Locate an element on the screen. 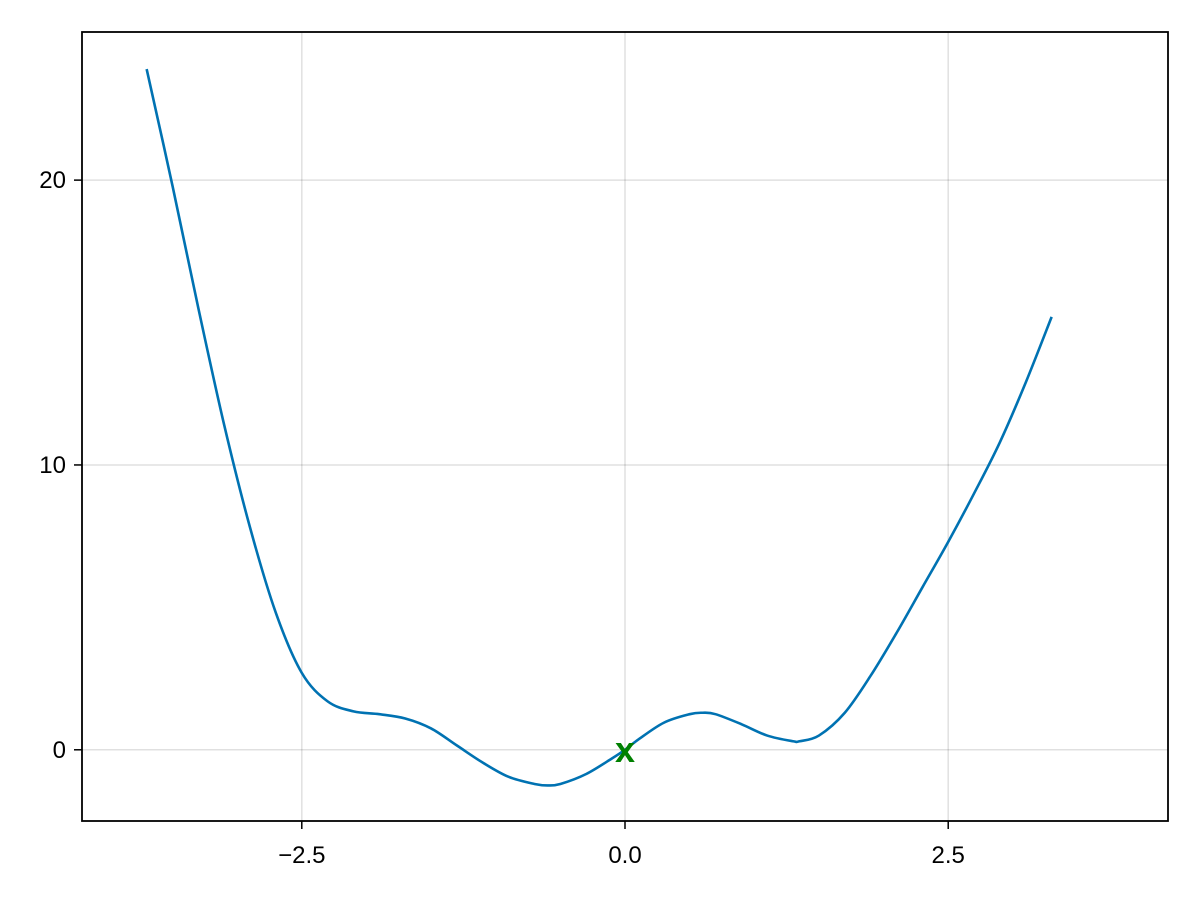 This screenshot has width=1200, height=900. y-tick-label: 0 is located at coordinates (59, 750).